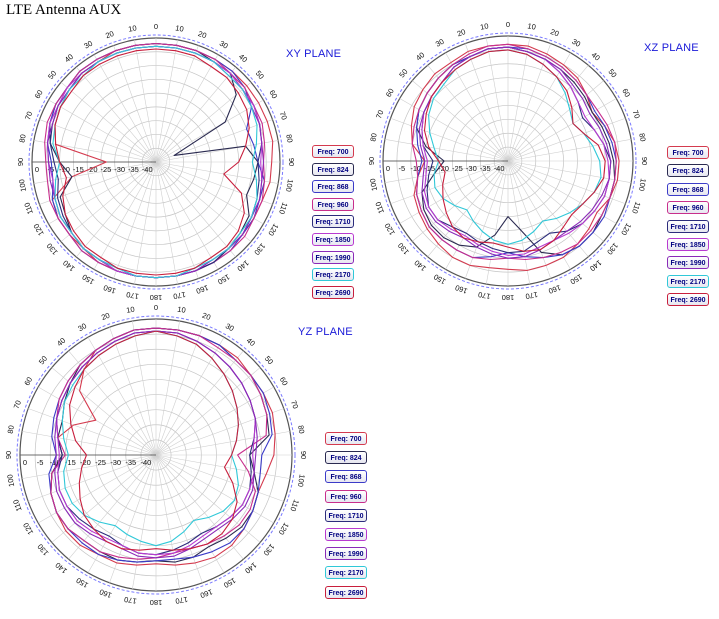  What do you see at coordinates (636, 114) in the screenshot?
I see `xz-plane-angle-tick: 70` at bounding box center [636, 114].